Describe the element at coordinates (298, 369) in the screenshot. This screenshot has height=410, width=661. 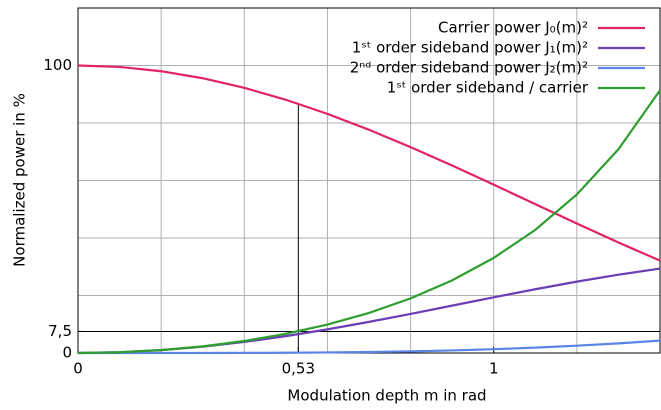
I see `x-tick-label: 0,53` at that location.